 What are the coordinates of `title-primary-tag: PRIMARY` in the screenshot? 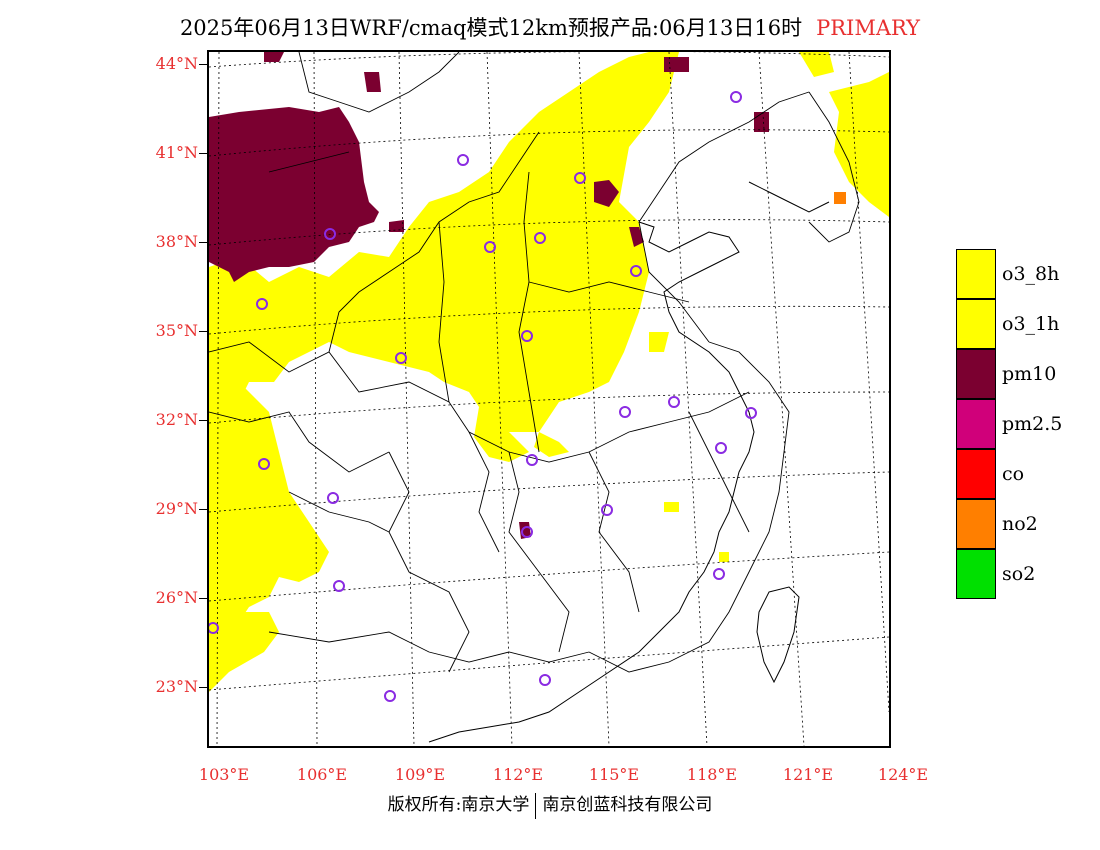 It's located at (868, 28).